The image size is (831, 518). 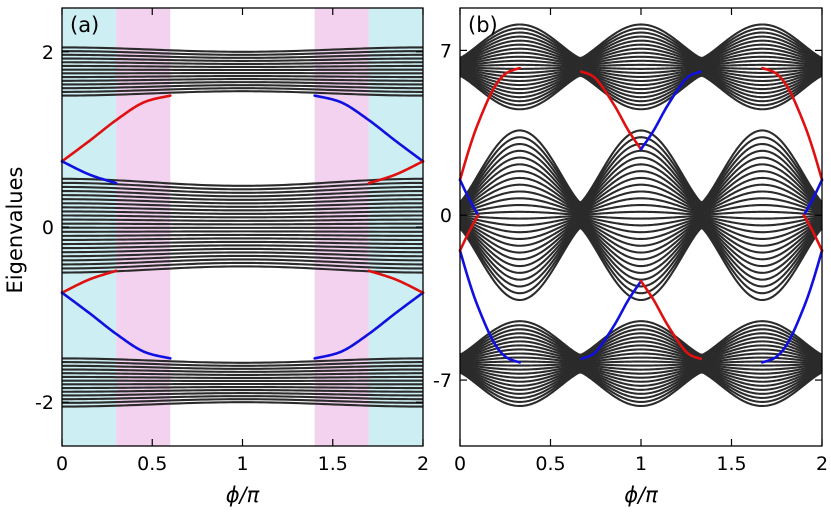 What do you see at coordinates (15, 230) in the screenshot?
I see `y-axis-label: Eigenvalues` at bounding box center [15, 230].